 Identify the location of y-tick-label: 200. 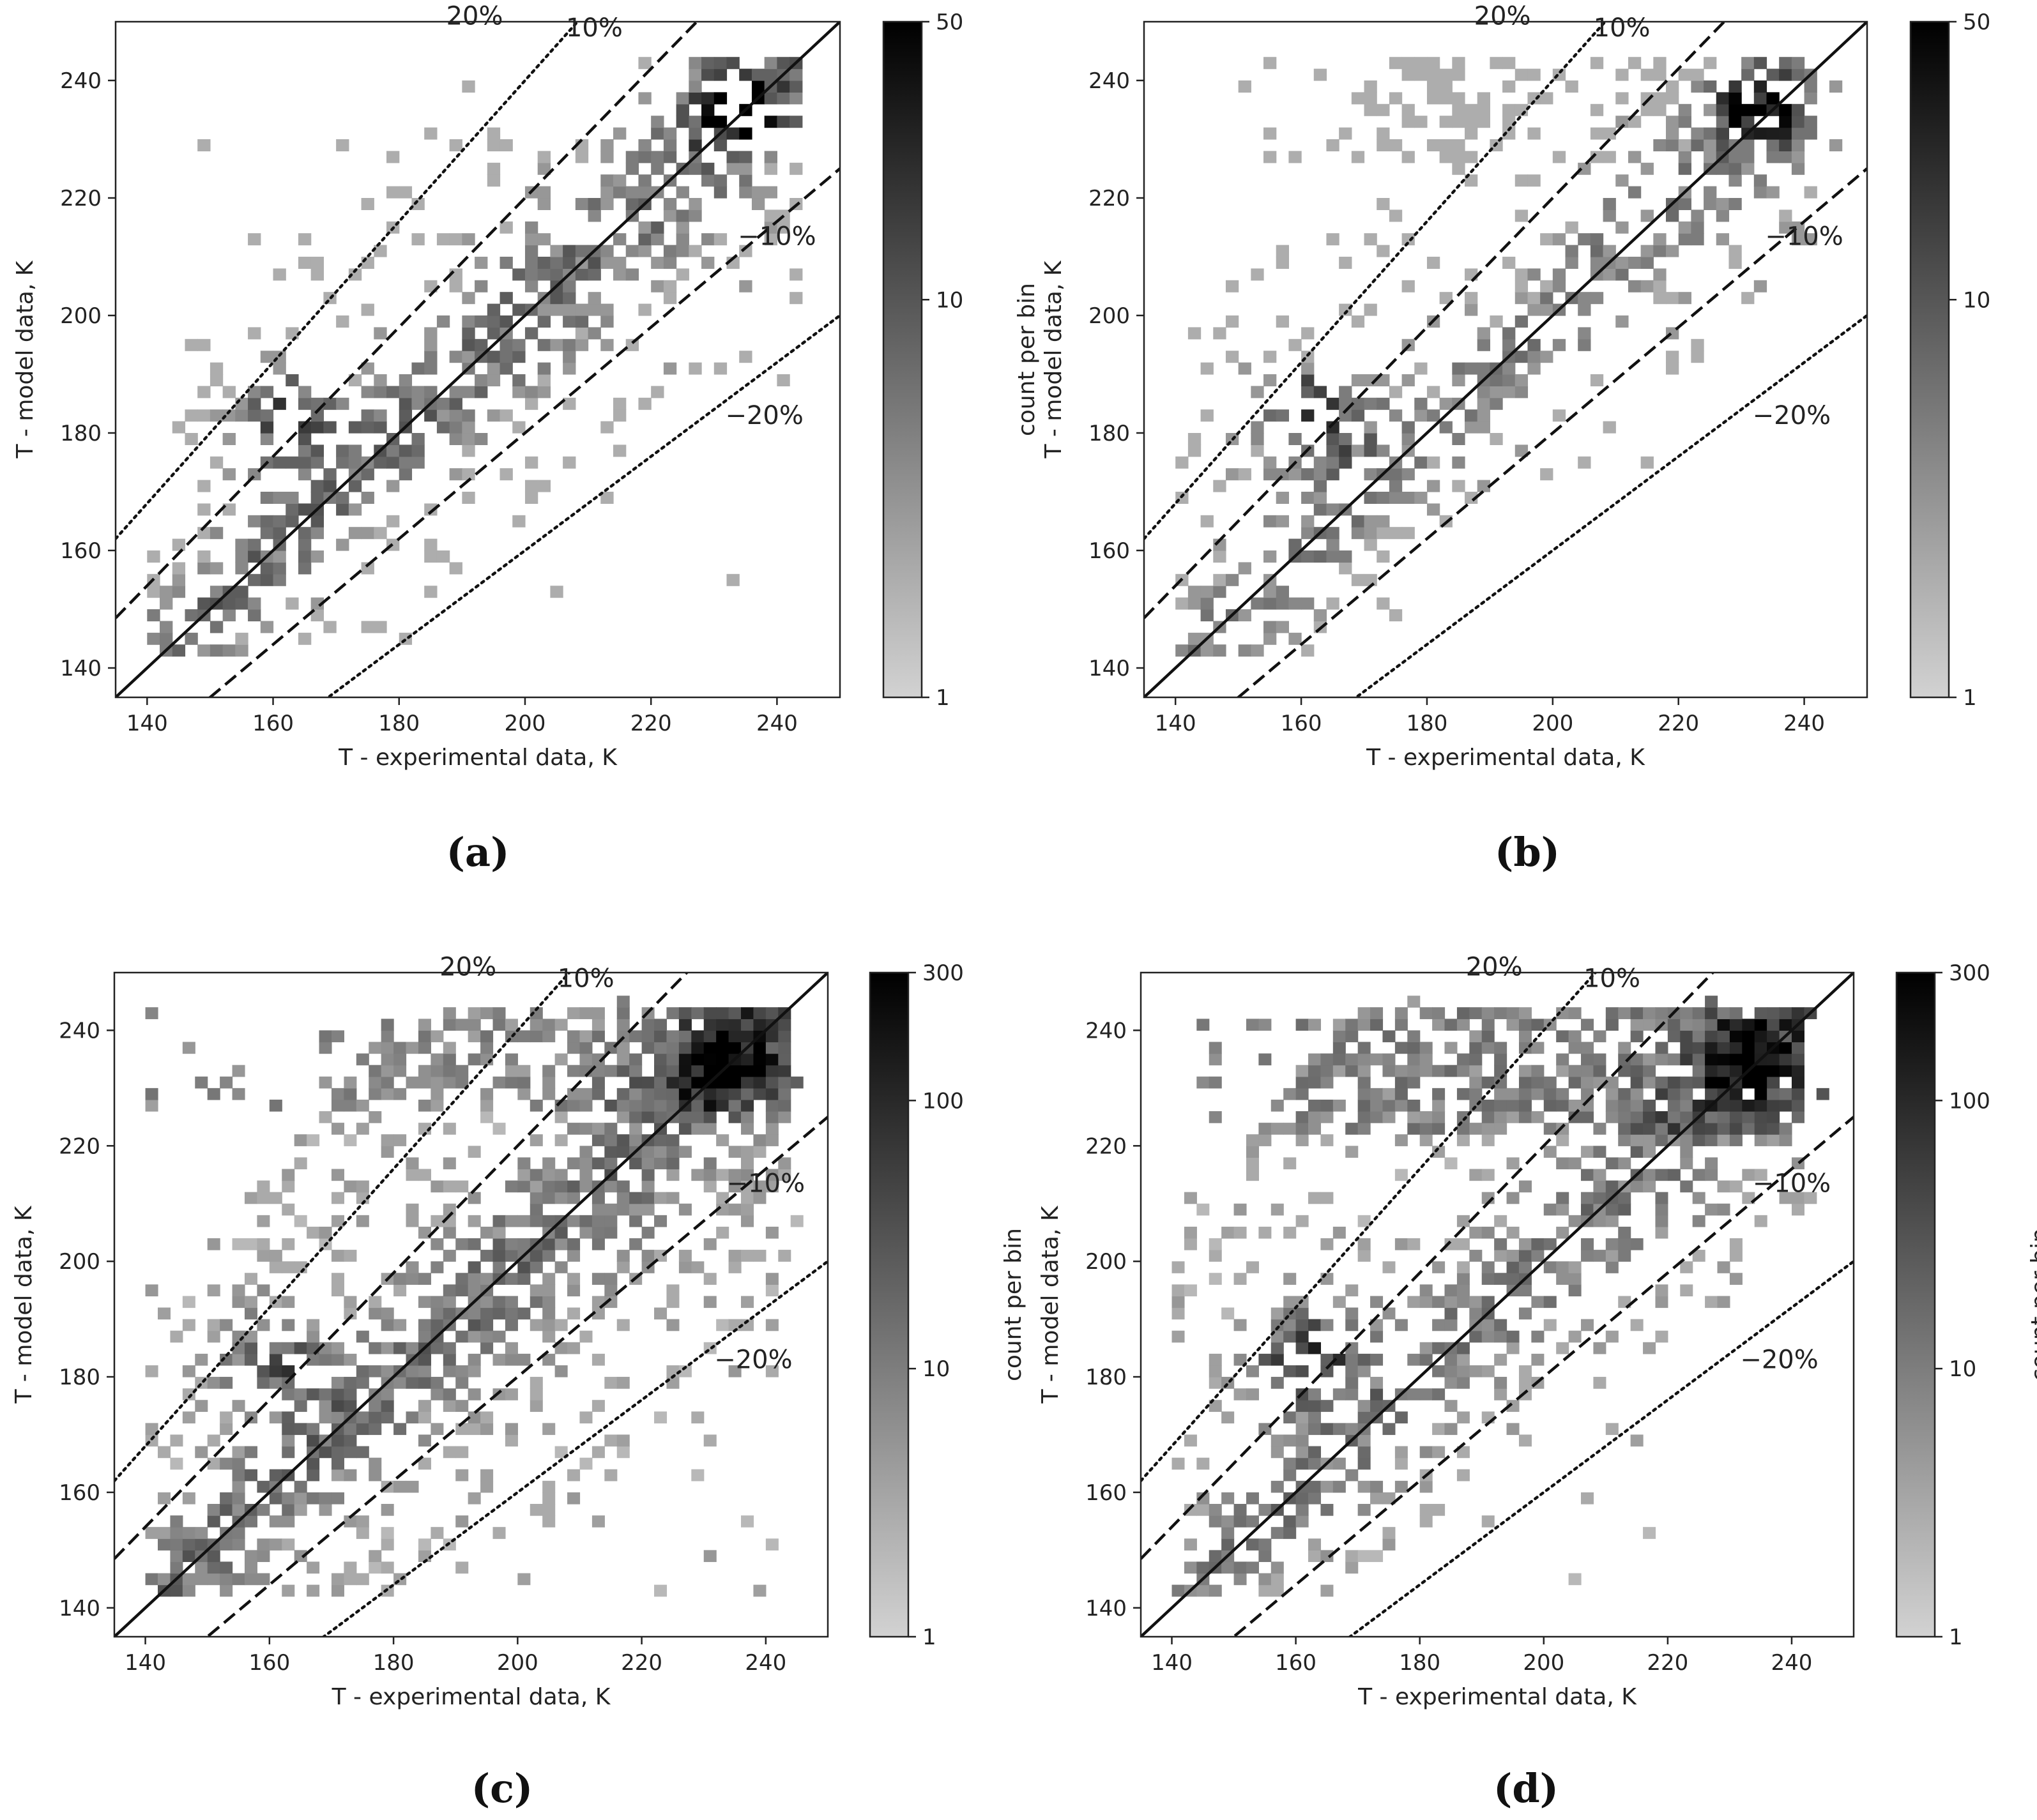
(79, 1262).